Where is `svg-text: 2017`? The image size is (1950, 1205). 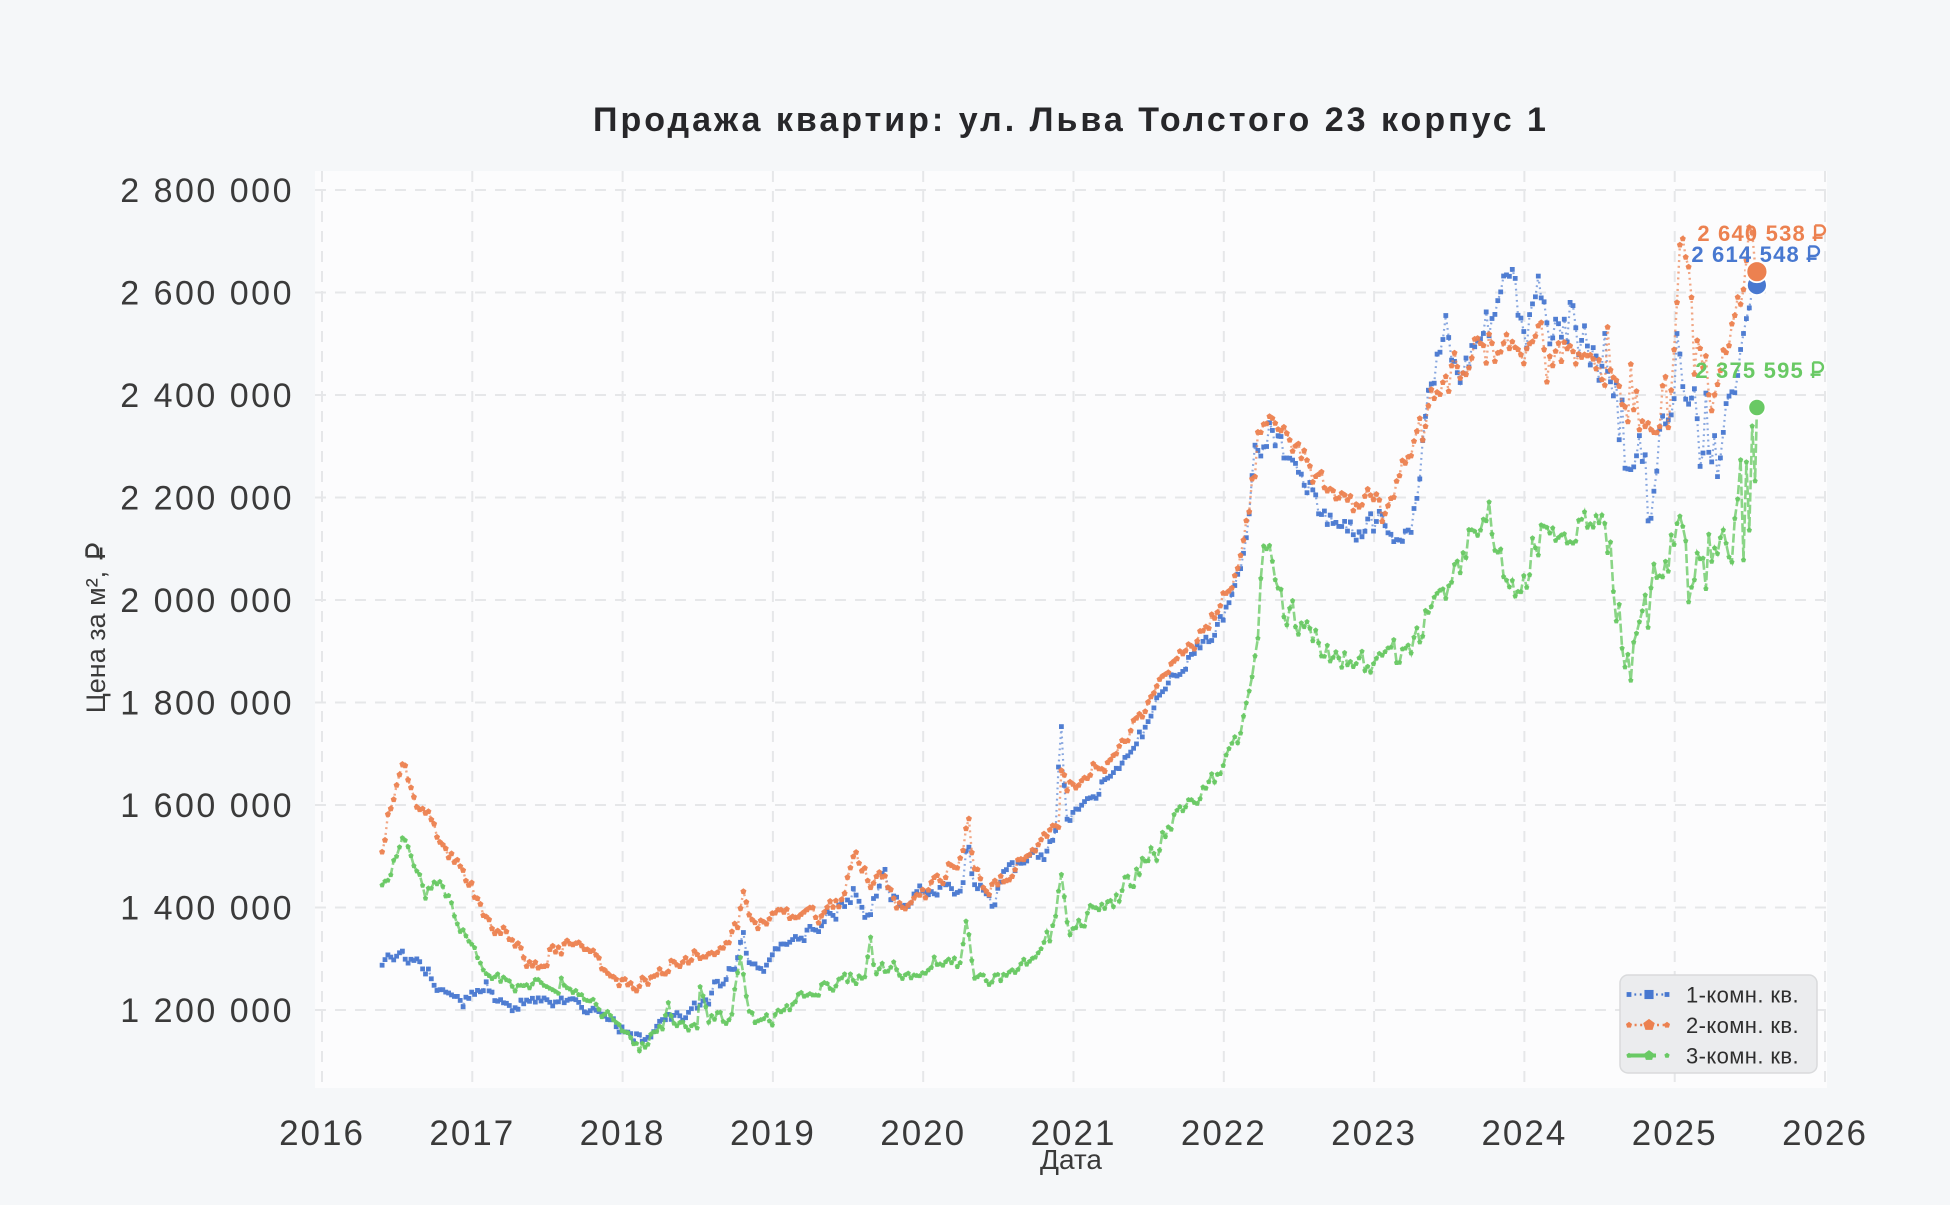
svg-text: 2017 is located at coordinates (472, 1133).